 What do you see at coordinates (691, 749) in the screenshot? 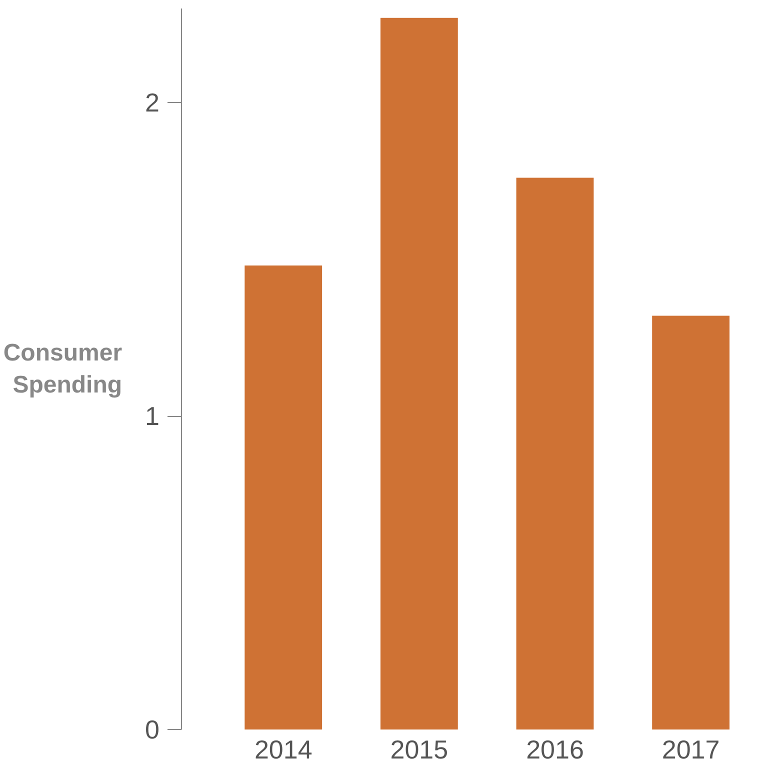
I see `x-tick-label: 2017` at bounding box center [691, 749].